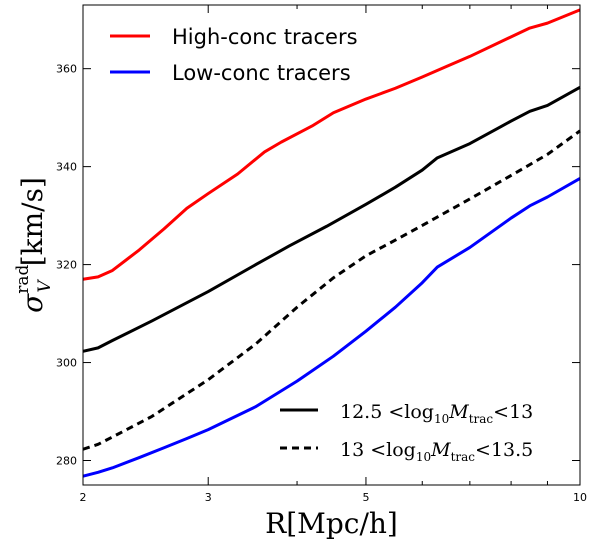 Image resolution: width=592 pixels, height=544 pixels. What do you see at coordinates (23, 278) in the screenshot?
I see `y-axis-label-sup: rad` at bounding box center [23, 278].